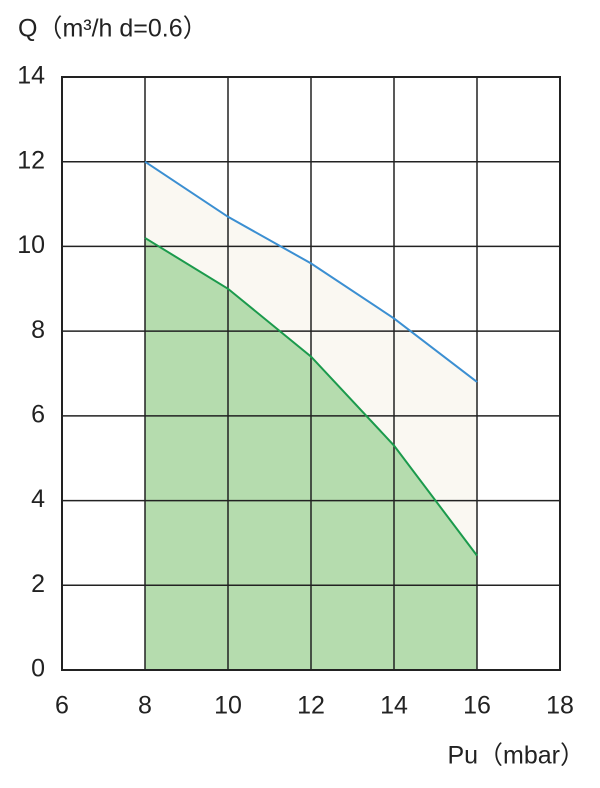 This screenshot has width=600, height=788. What do you see at coordinates (38, 414) in the screenshot?
I see `y-tick-label: 6` at bounding box center [38, 414].